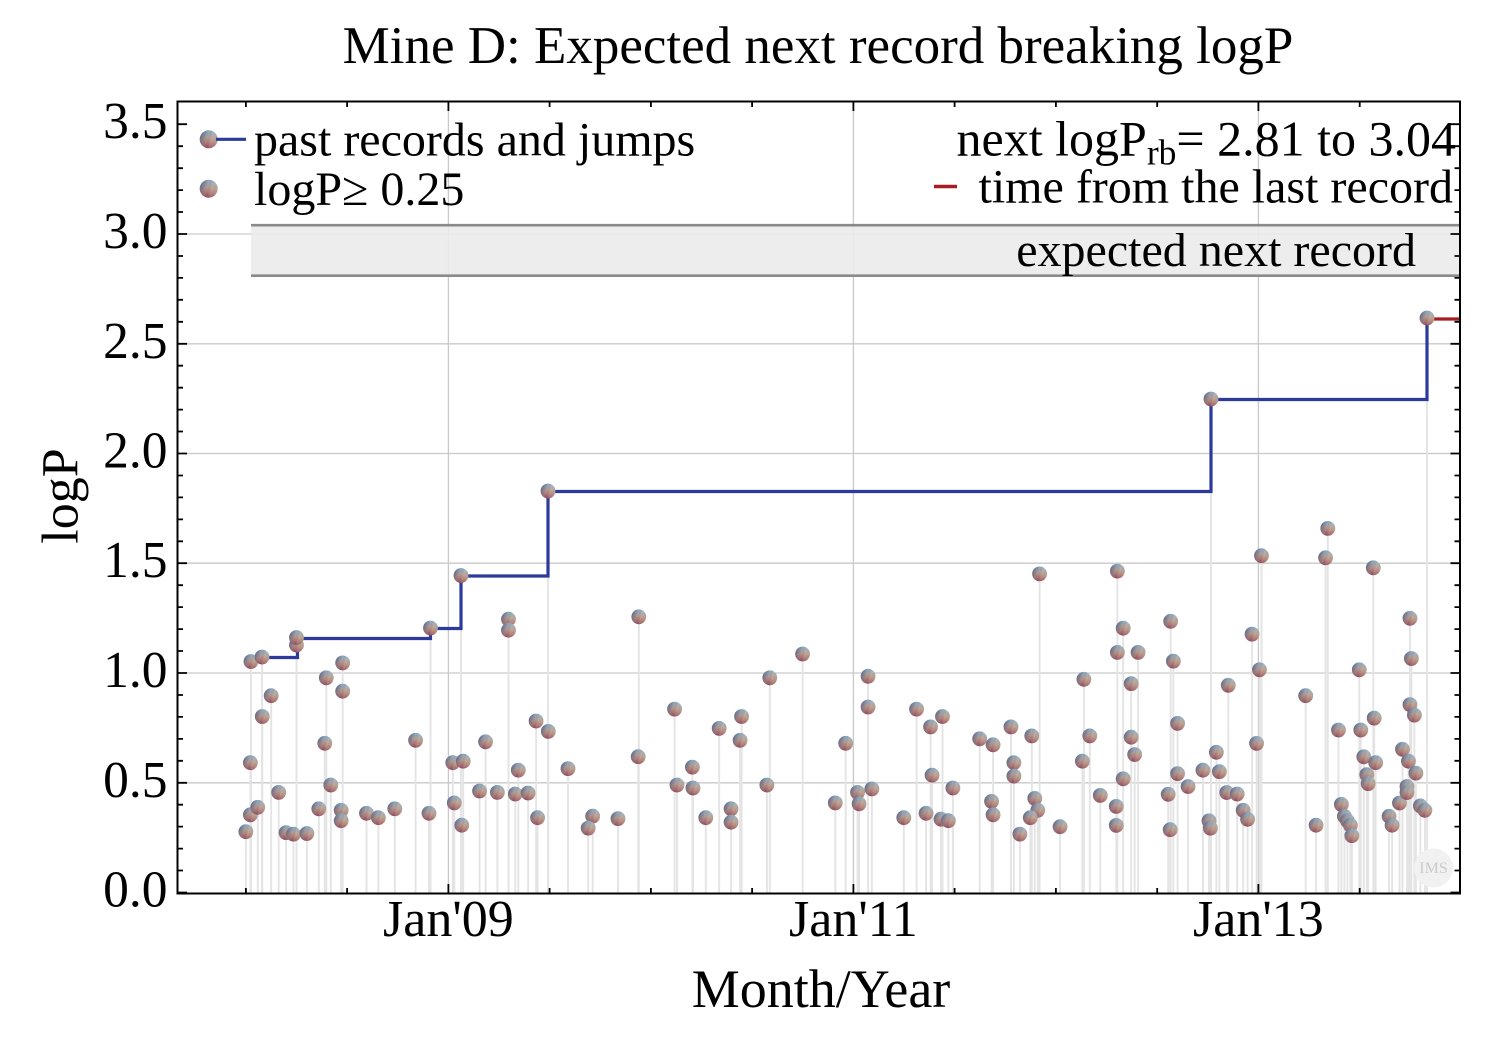 The height and width of the screenshot is (1041, 1500). What do you see at coordinates (61, 495) in the screenshot?
I see `svg-text: logP` at bounding box center [61, 495].